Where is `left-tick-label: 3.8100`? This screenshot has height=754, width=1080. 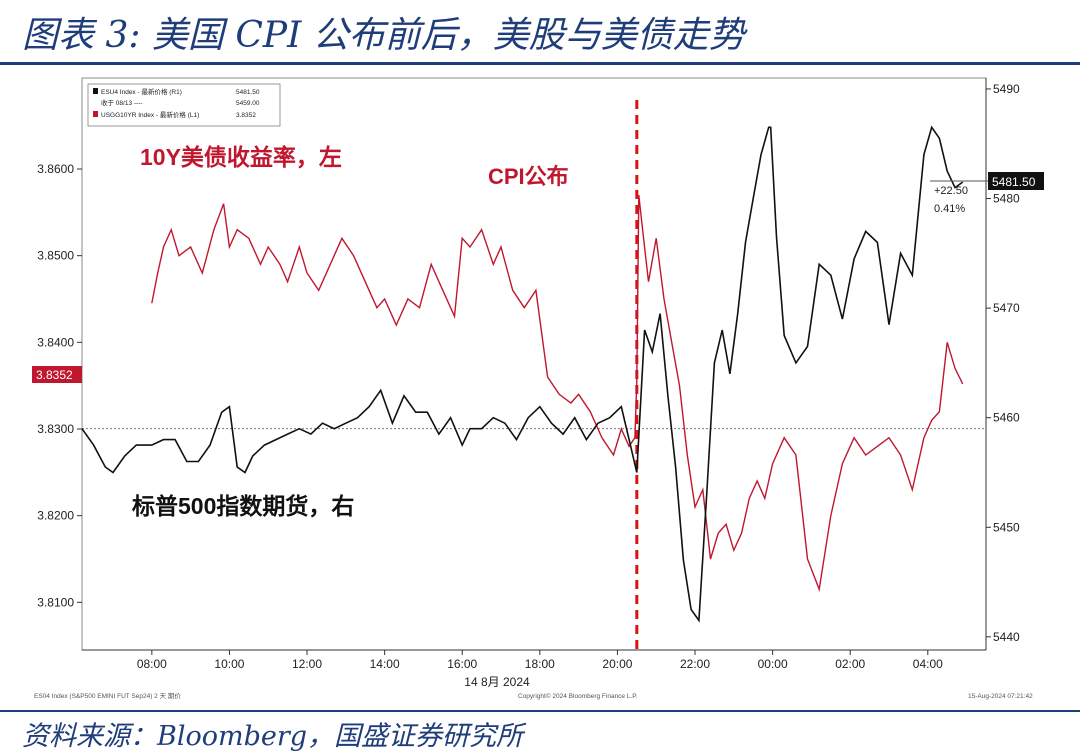
left-tick-label: 3.8100 is located at coordinates (55, 602).